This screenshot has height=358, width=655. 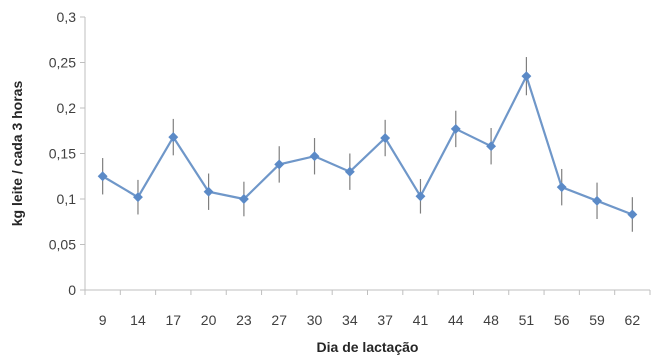 What do you see at coordinates (103, 320) in the screenshot?
I see `x-tick-label: 9` at bounding box center [103, 320].